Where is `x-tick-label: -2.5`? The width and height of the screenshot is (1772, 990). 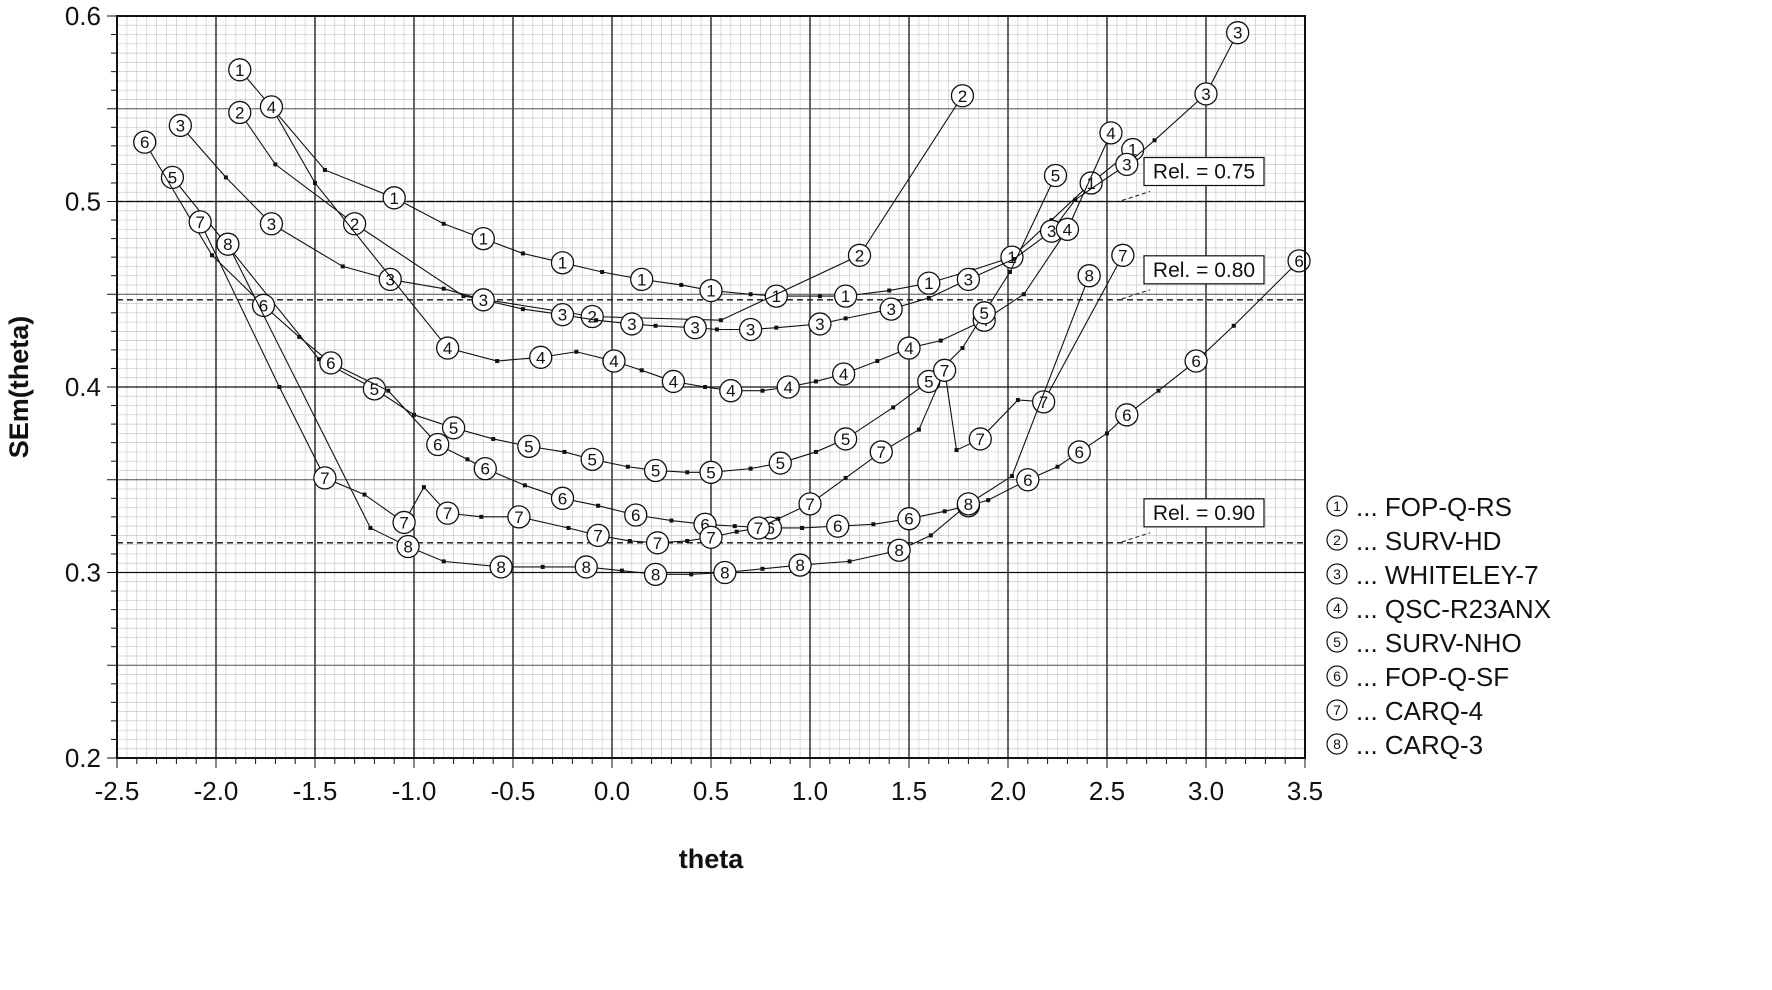
x-tick-label: -2.5 is located at coordinates (117, 791).